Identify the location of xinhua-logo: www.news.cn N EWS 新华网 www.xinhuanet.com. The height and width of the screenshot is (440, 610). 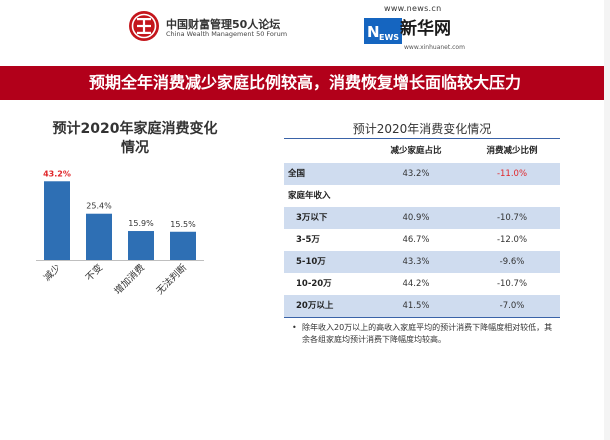
(418, 28).